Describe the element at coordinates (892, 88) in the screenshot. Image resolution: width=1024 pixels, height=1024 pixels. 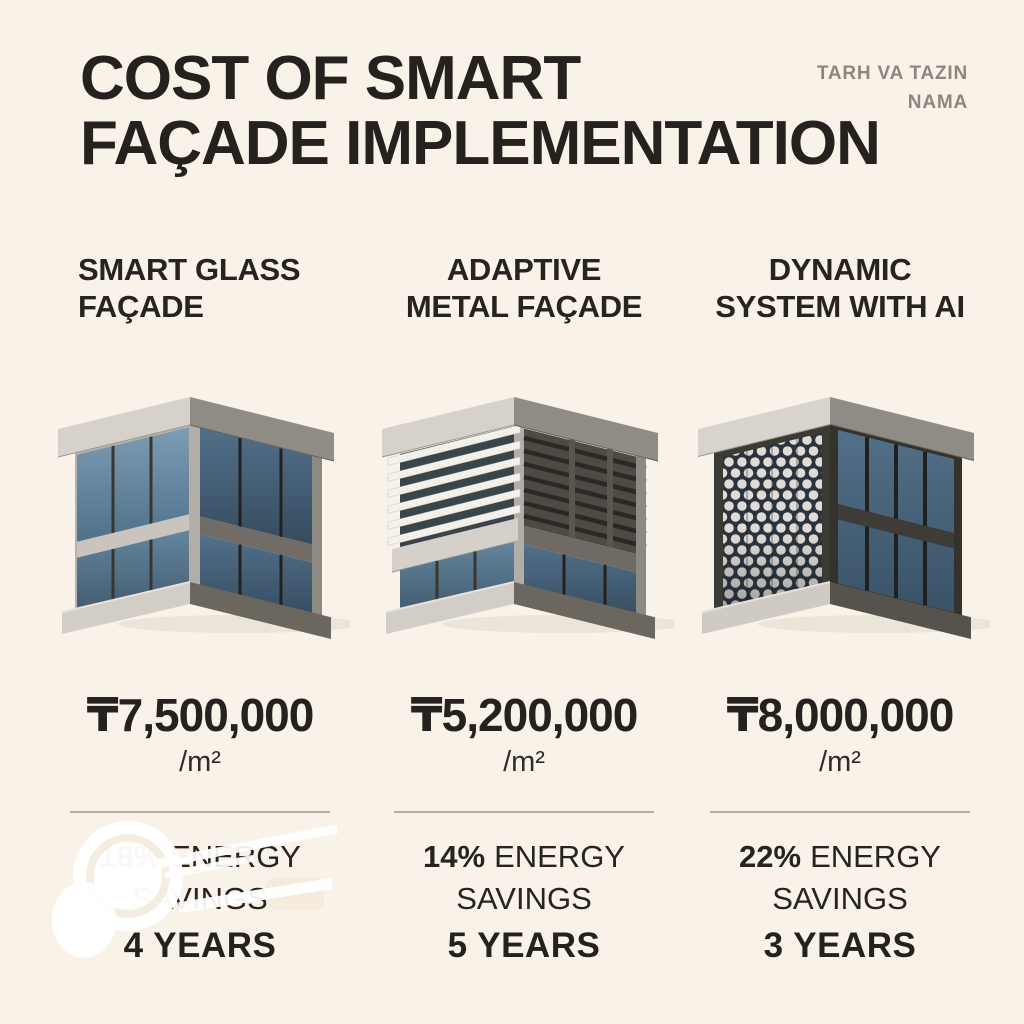
I see `brand-wordmark: TARH VA TAZIN NAMA` at that location.